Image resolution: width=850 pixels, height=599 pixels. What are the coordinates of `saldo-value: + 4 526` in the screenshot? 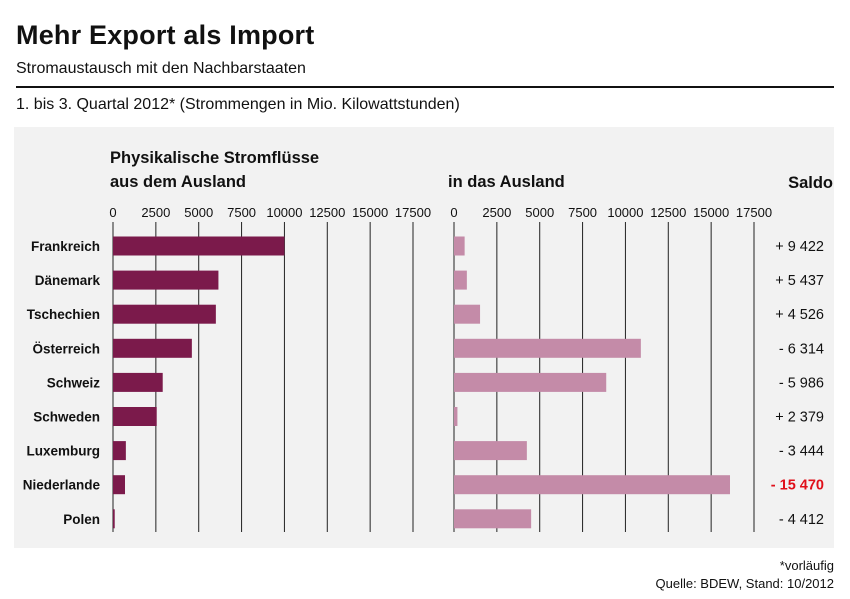 It's located at (799, 315).